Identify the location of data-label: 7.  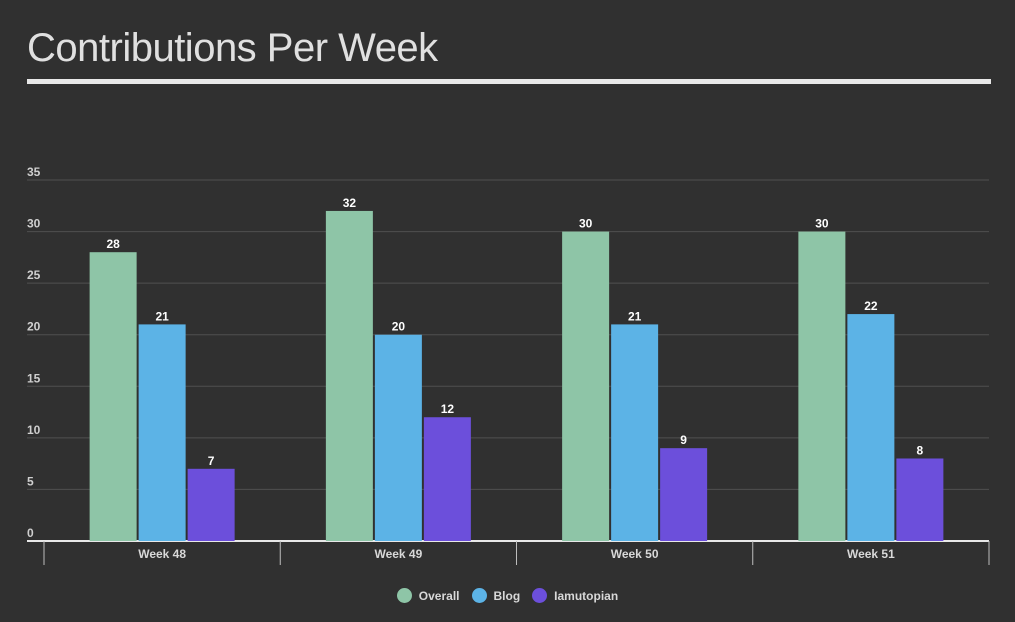
(211, 461).